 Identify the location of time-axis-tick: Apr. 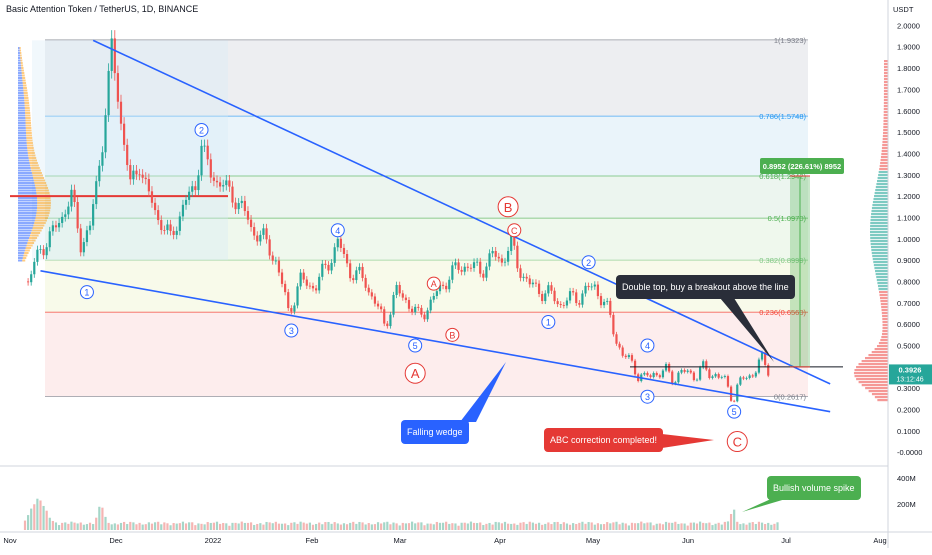
(500, 540).